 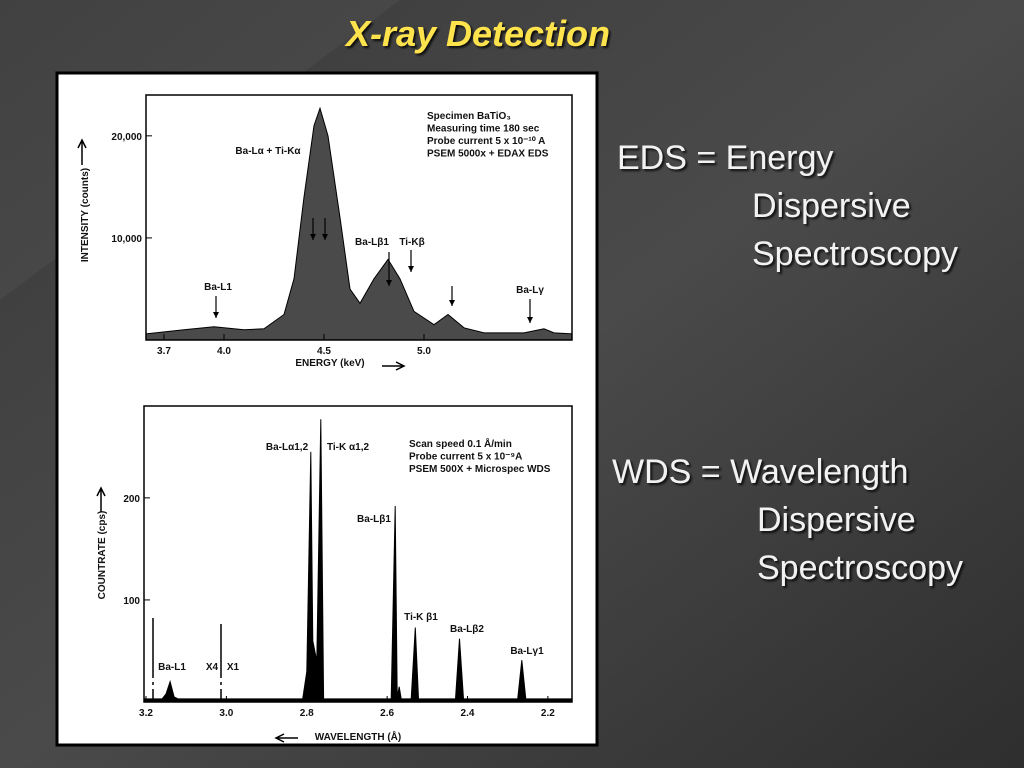 What do you see at coordinates (480, 469) in the screenshot?
I see `info-line: PSEM 500X + Microspec WDS` at bounding box center [480, 469].